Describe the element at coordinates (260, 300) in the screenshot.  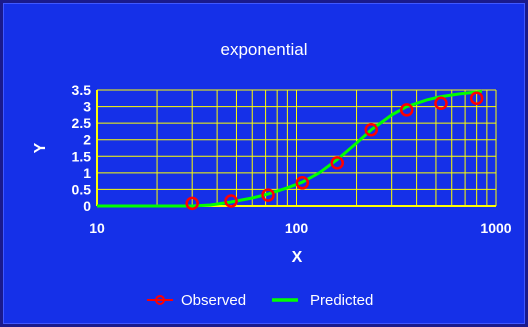
I see `legend: Observed Predicted` at that location.